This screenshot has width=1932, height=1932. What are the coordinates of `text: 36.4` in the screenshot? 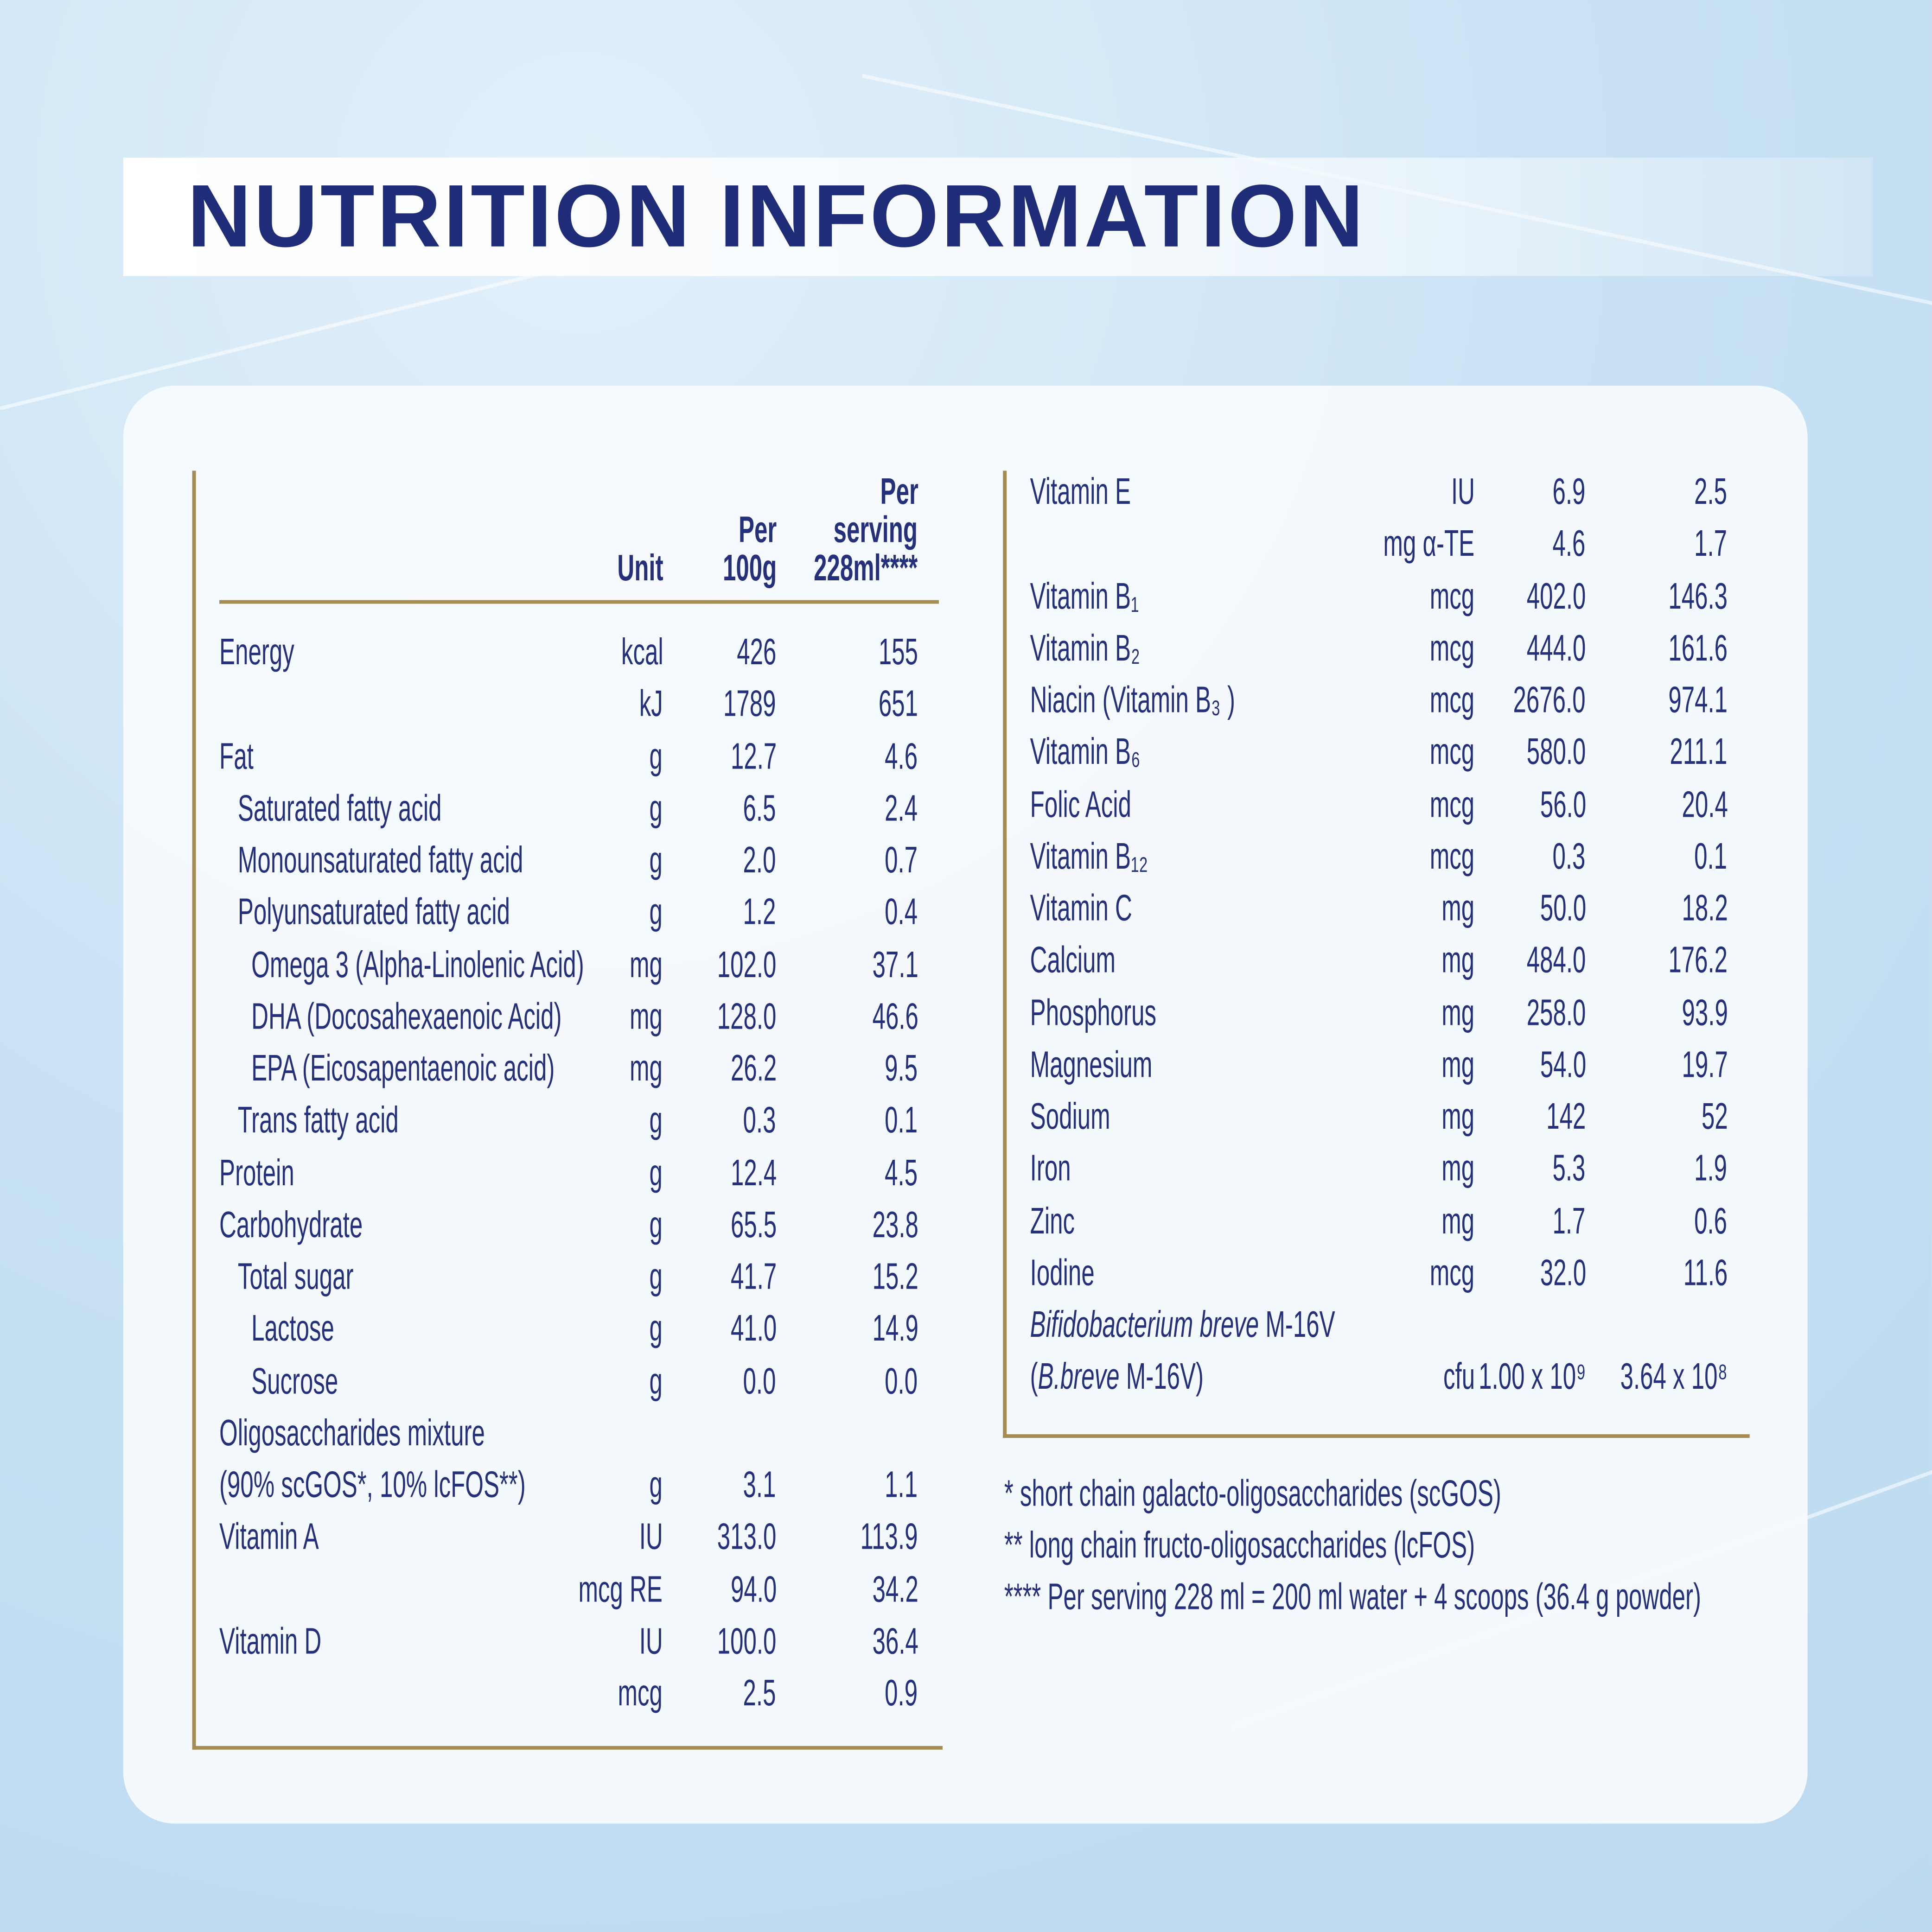 It's located at (895, 1641).